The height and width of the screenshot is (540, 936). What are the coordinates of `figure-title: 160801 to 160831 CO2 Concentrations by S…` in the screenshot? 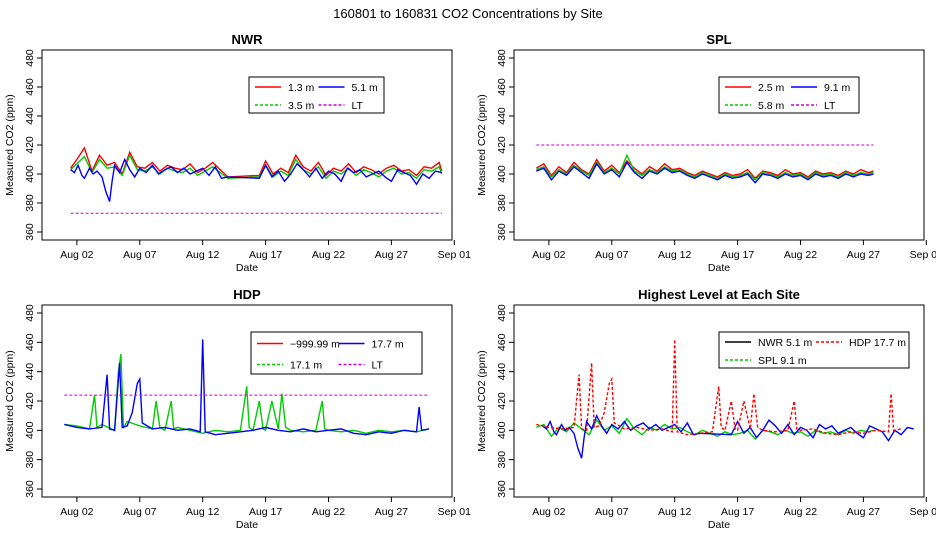 It's located at (468, 13).